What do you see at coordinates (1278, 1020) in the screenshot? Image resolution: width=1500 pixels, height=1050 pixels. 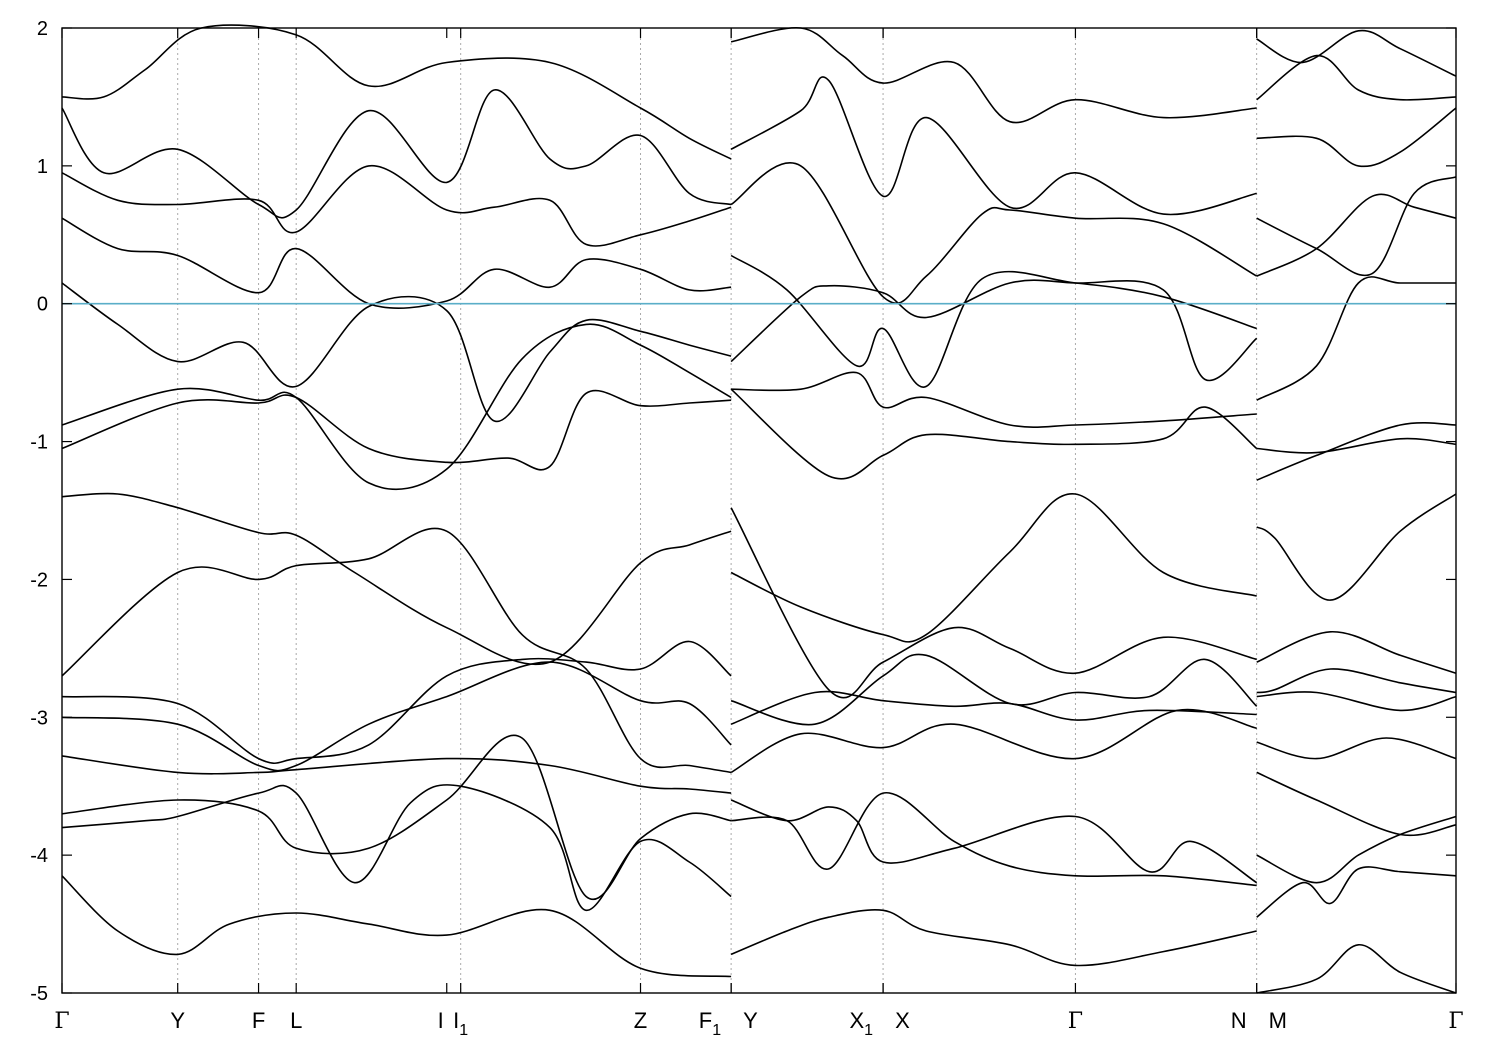 I see `kpoint-label: M` at bounding box center [1278, 1020].